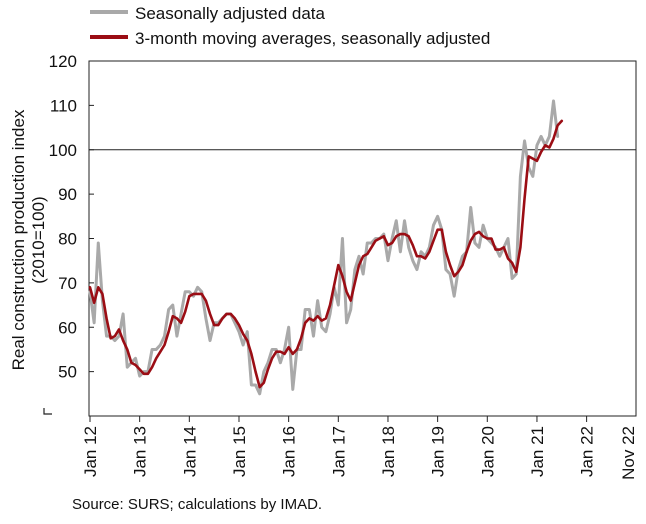 This screenshot has width=646, height=524. Describe the element at coordinates (67, 327) in the screenshot. I see `y-tick-label: 60` at that location.